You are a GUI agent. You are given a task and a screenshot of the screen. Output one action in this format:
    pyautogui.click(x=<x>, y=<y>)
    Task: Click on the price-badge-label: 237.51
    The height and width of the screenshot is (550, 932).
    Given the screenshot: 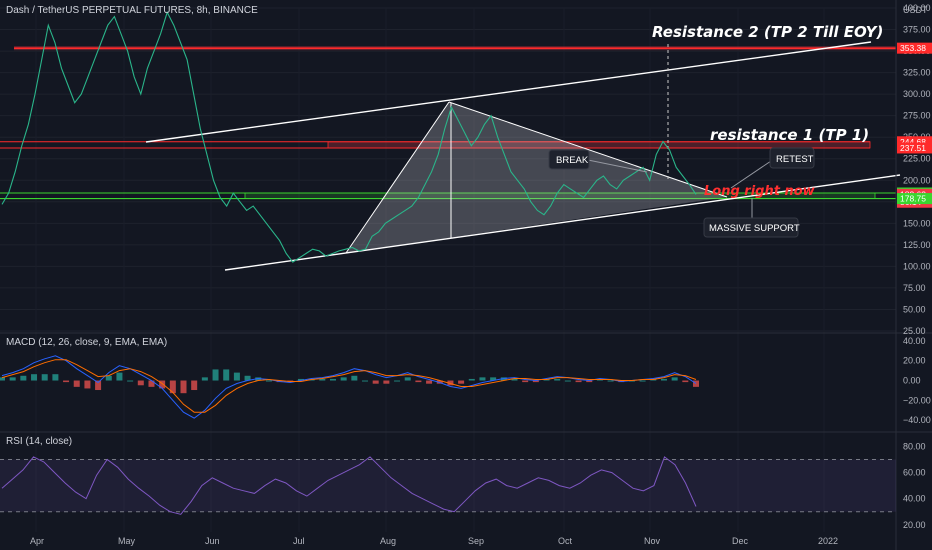 What is the action you would take?
    pyautogui.click(x=913, y=148)
    